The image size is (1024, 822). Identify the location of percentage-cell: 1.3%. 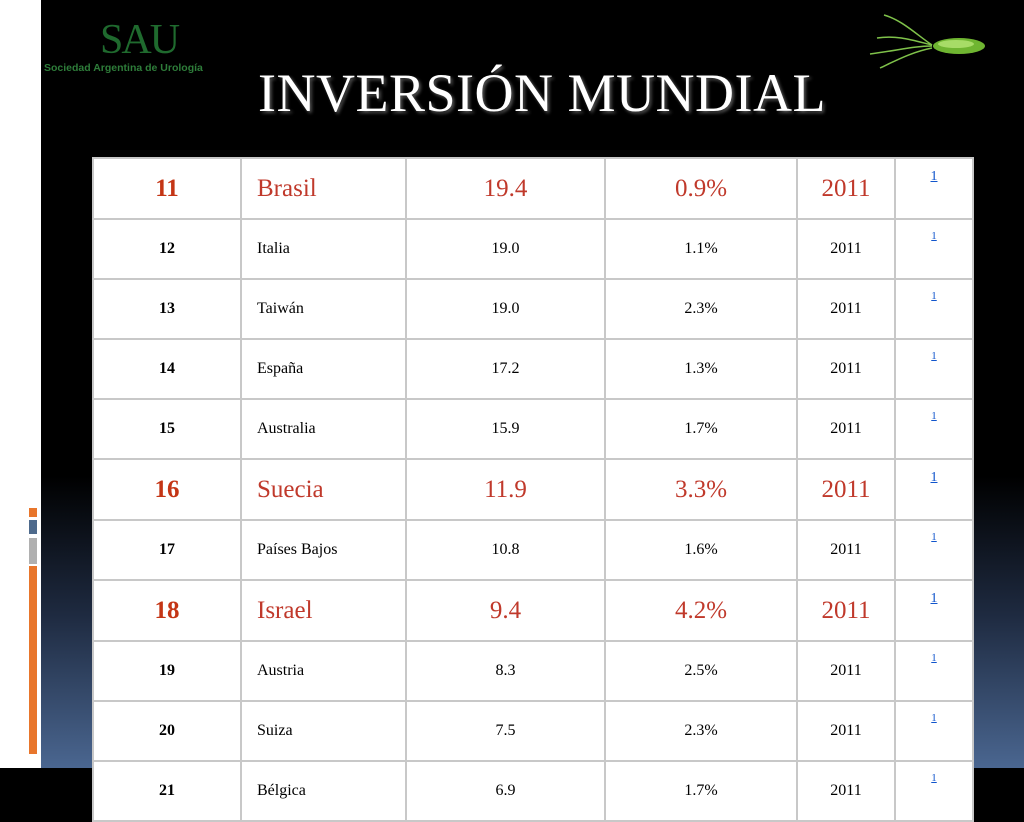
(701, 369).